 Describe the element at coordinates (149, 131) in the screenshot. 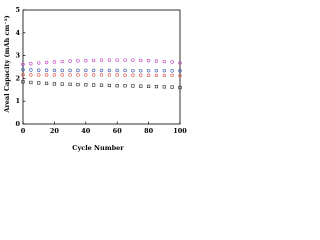

I see `x-tick-label: 80` at that location.